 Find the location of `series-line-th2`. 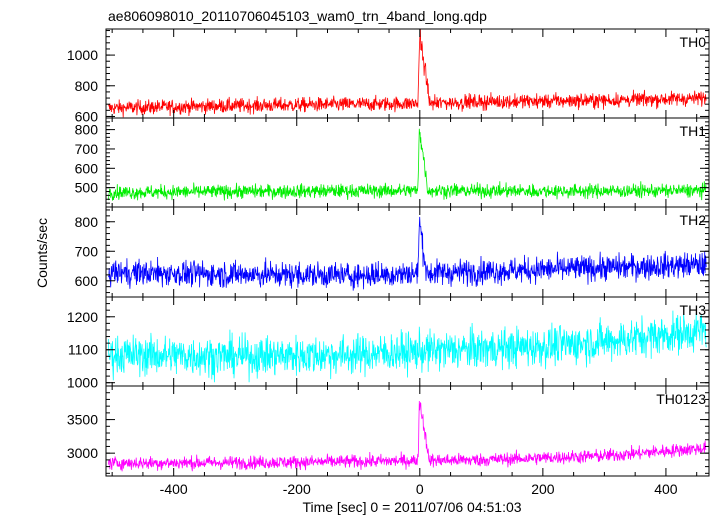

series-line-th2 is located at coordinates (407, 253).